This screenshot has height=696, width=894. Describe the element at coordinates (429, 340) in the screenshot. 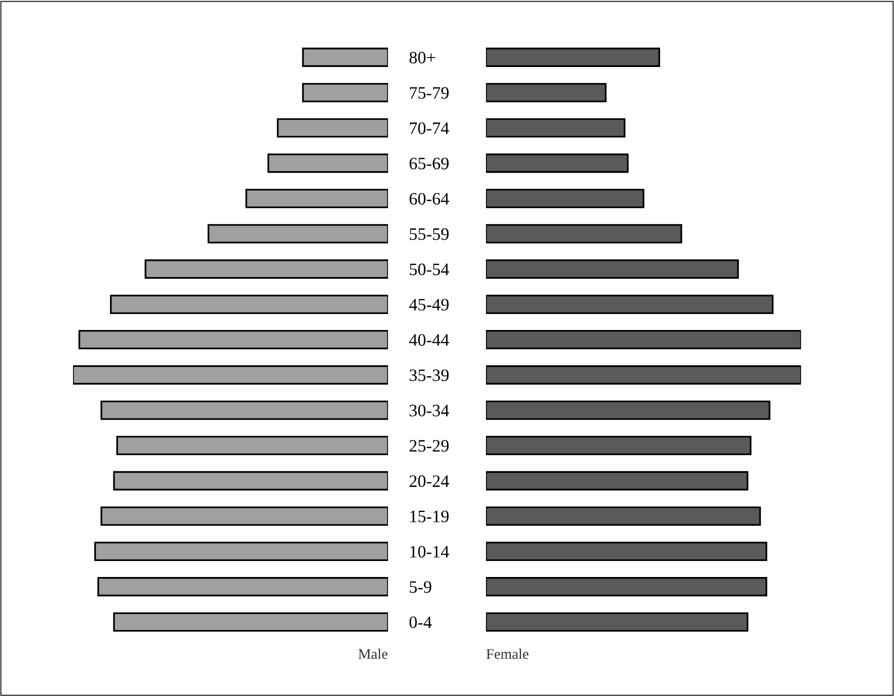

I see `y-tick-label: 40-44` at that location.